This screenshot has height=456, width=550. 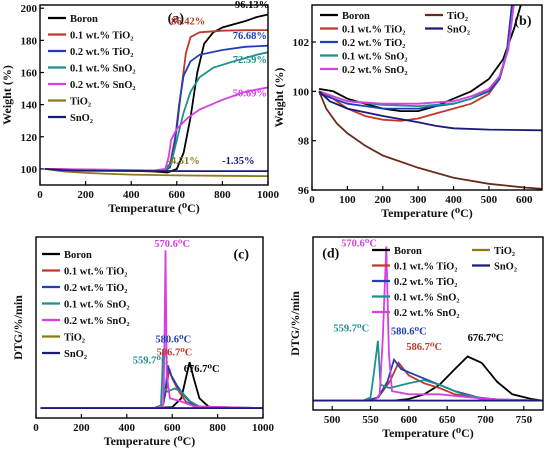 What do you see at coordinates (279, 98) in the screenshot?
I see `y-axis-label: Weight (%)` at bounding box center [279, 98].